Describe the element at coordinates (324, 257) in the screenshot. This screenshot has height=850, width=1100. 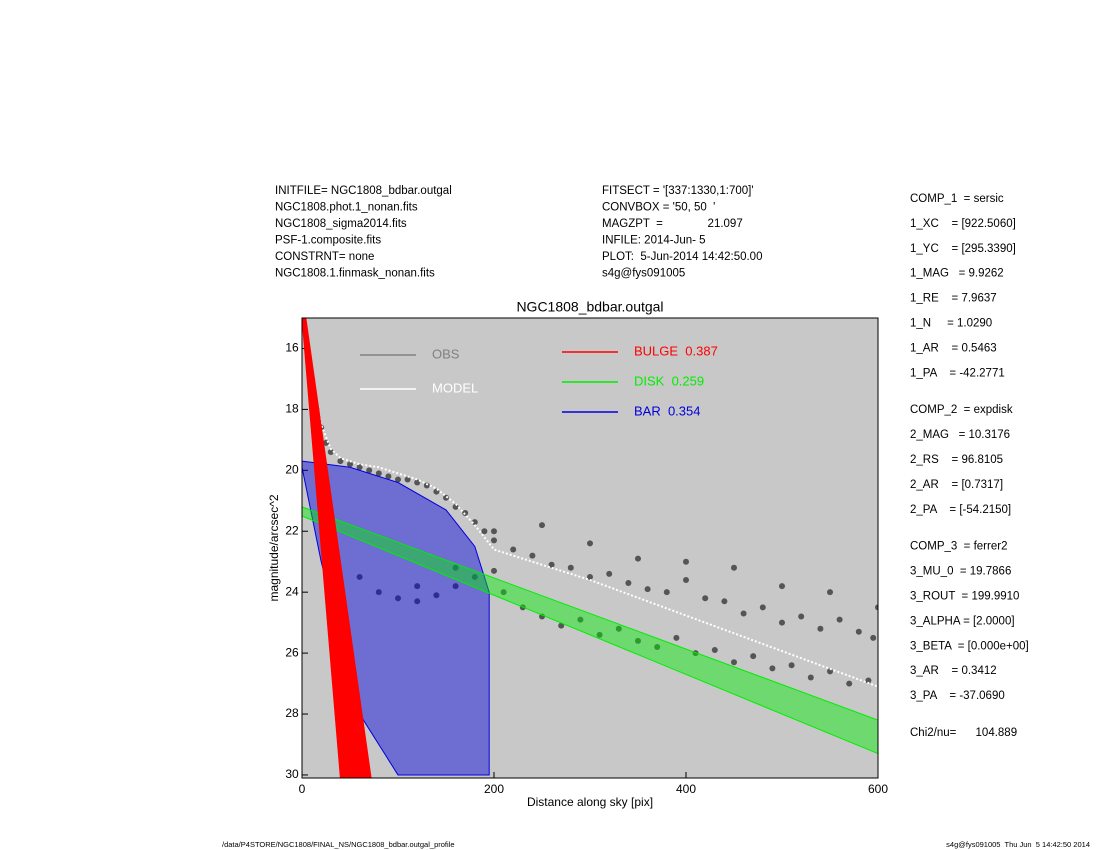
I see `header-text: CONSTRNT= none` at that location.